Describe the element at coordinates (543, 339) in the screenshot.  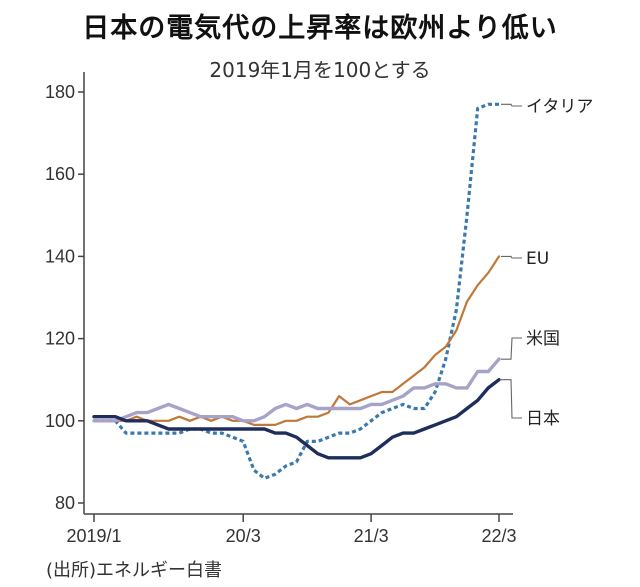
I see `series-label: 米国` at that location.